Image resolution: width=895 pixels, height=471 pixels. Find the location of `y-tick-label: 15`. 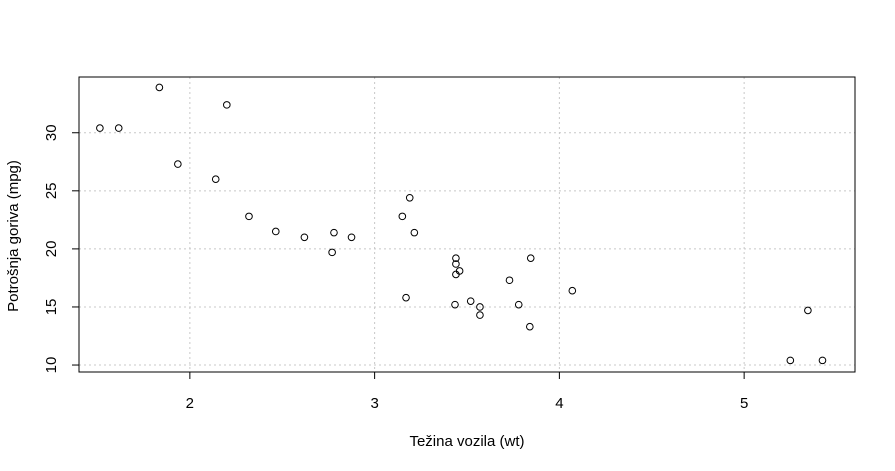

y-tick-label: 15 is located at coordinates (51, 307).